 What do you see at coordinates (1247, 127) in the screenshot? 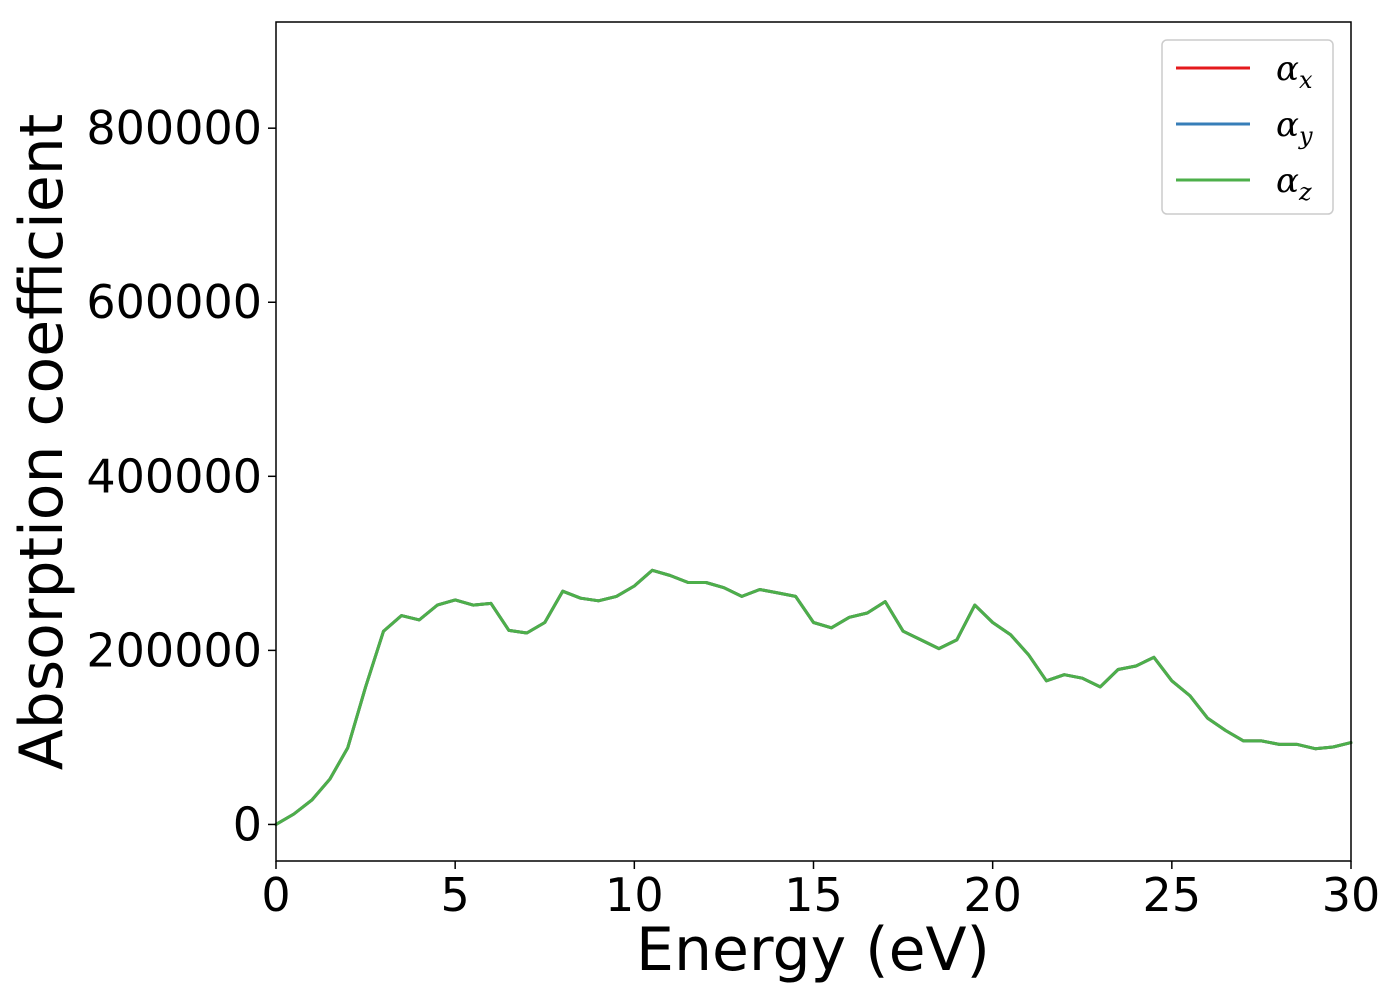
I see `legend-box` at bounding box center [1247, 127].